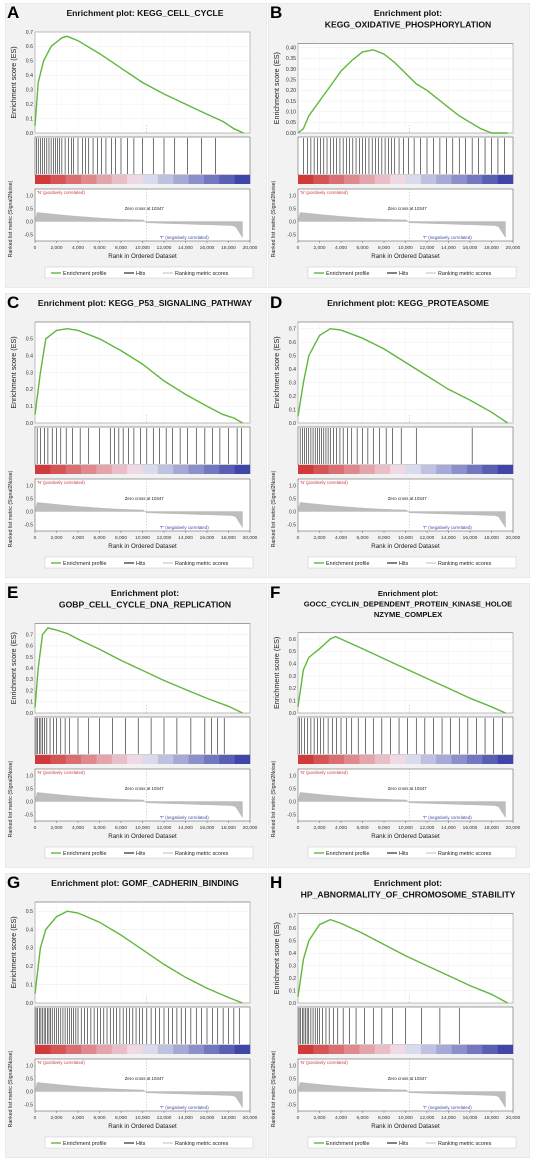 The image size is (533, 1159). What do you see at coordinates (56, 538) in the screenshot?
I see `x-tick-label: 2,000` at bounding box center [56, 538].